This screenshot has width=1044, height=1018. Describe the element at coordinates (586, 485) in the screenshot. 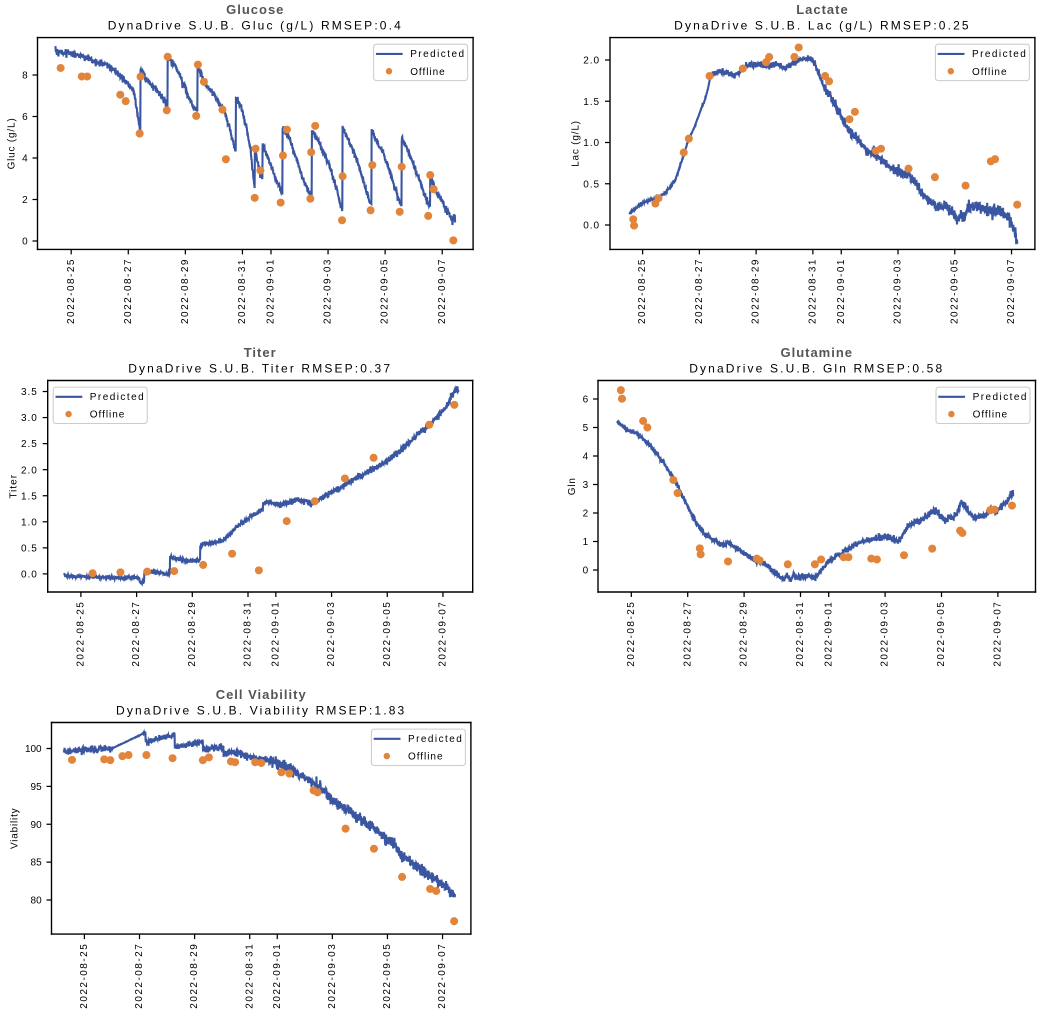

I see `svg-text: 3` at that location.